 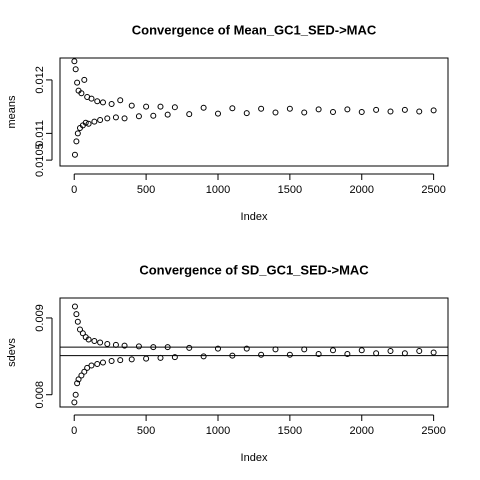 What do you see at coordinates (40, 133) in the screenshot?
I see `y-tick-label: 0.011` at bounding box center [40, 133].